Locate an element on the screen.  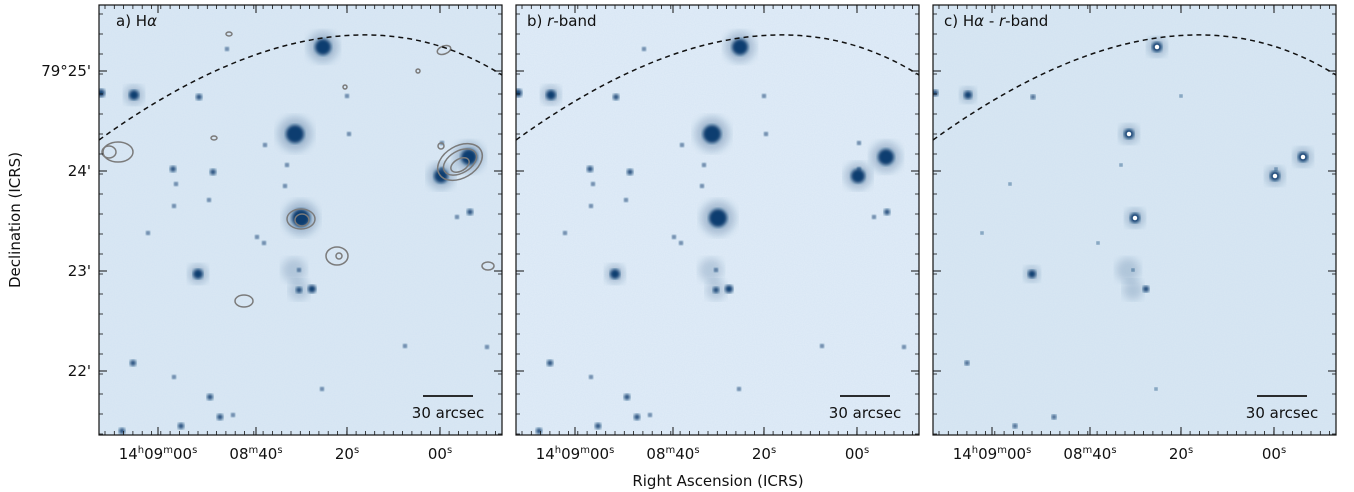
dashed-arc-a is located at coordinates (300, 87).